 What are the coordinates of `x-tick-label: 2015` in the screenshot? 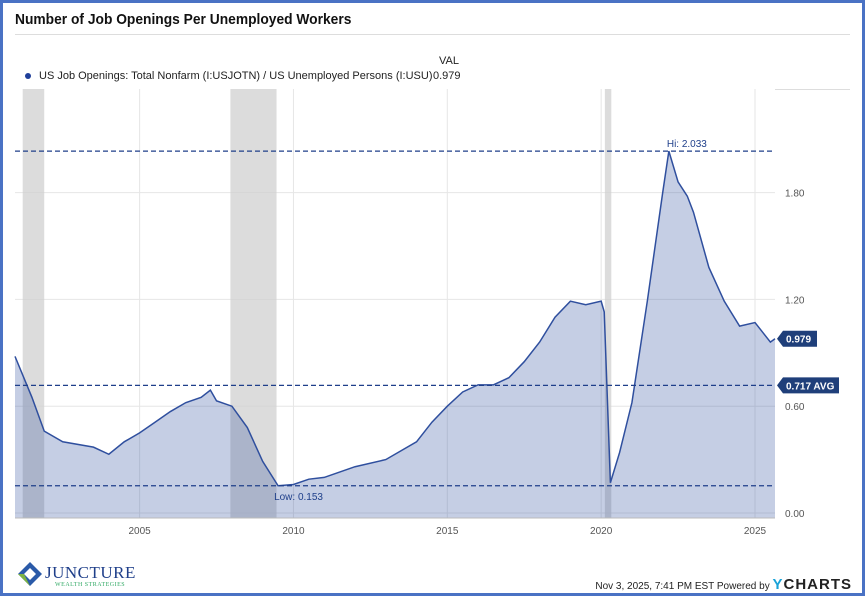 It's located at (447, 531).